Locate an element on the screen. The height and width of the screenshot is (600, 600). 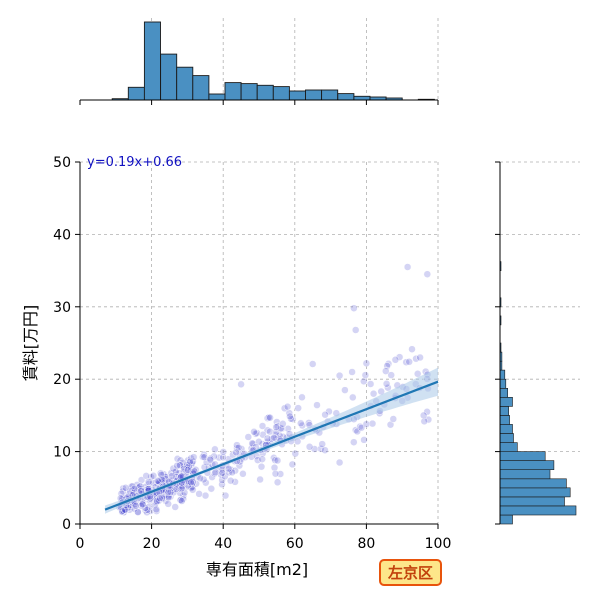
y-tick-label: 50 is located at coordinates (62, 163).